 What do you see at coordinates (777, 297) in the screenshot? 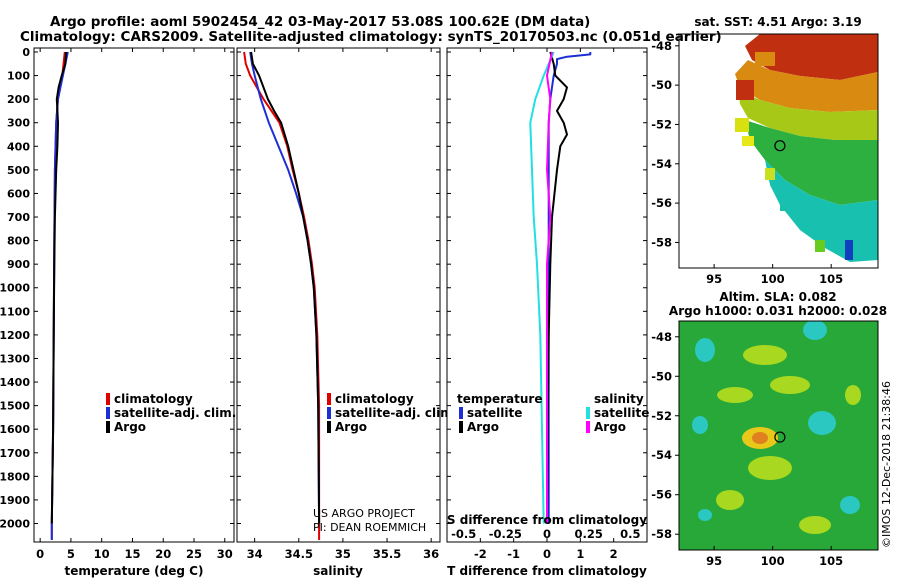
I see `sla-map-title: Altim. SLA: 0.082` at bounding box center [777, 297].